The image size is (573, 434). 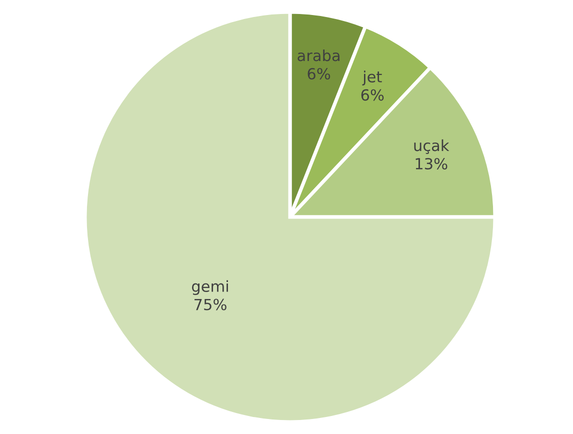 I want to click on data-label: 75%, so click(x=210, y=304).